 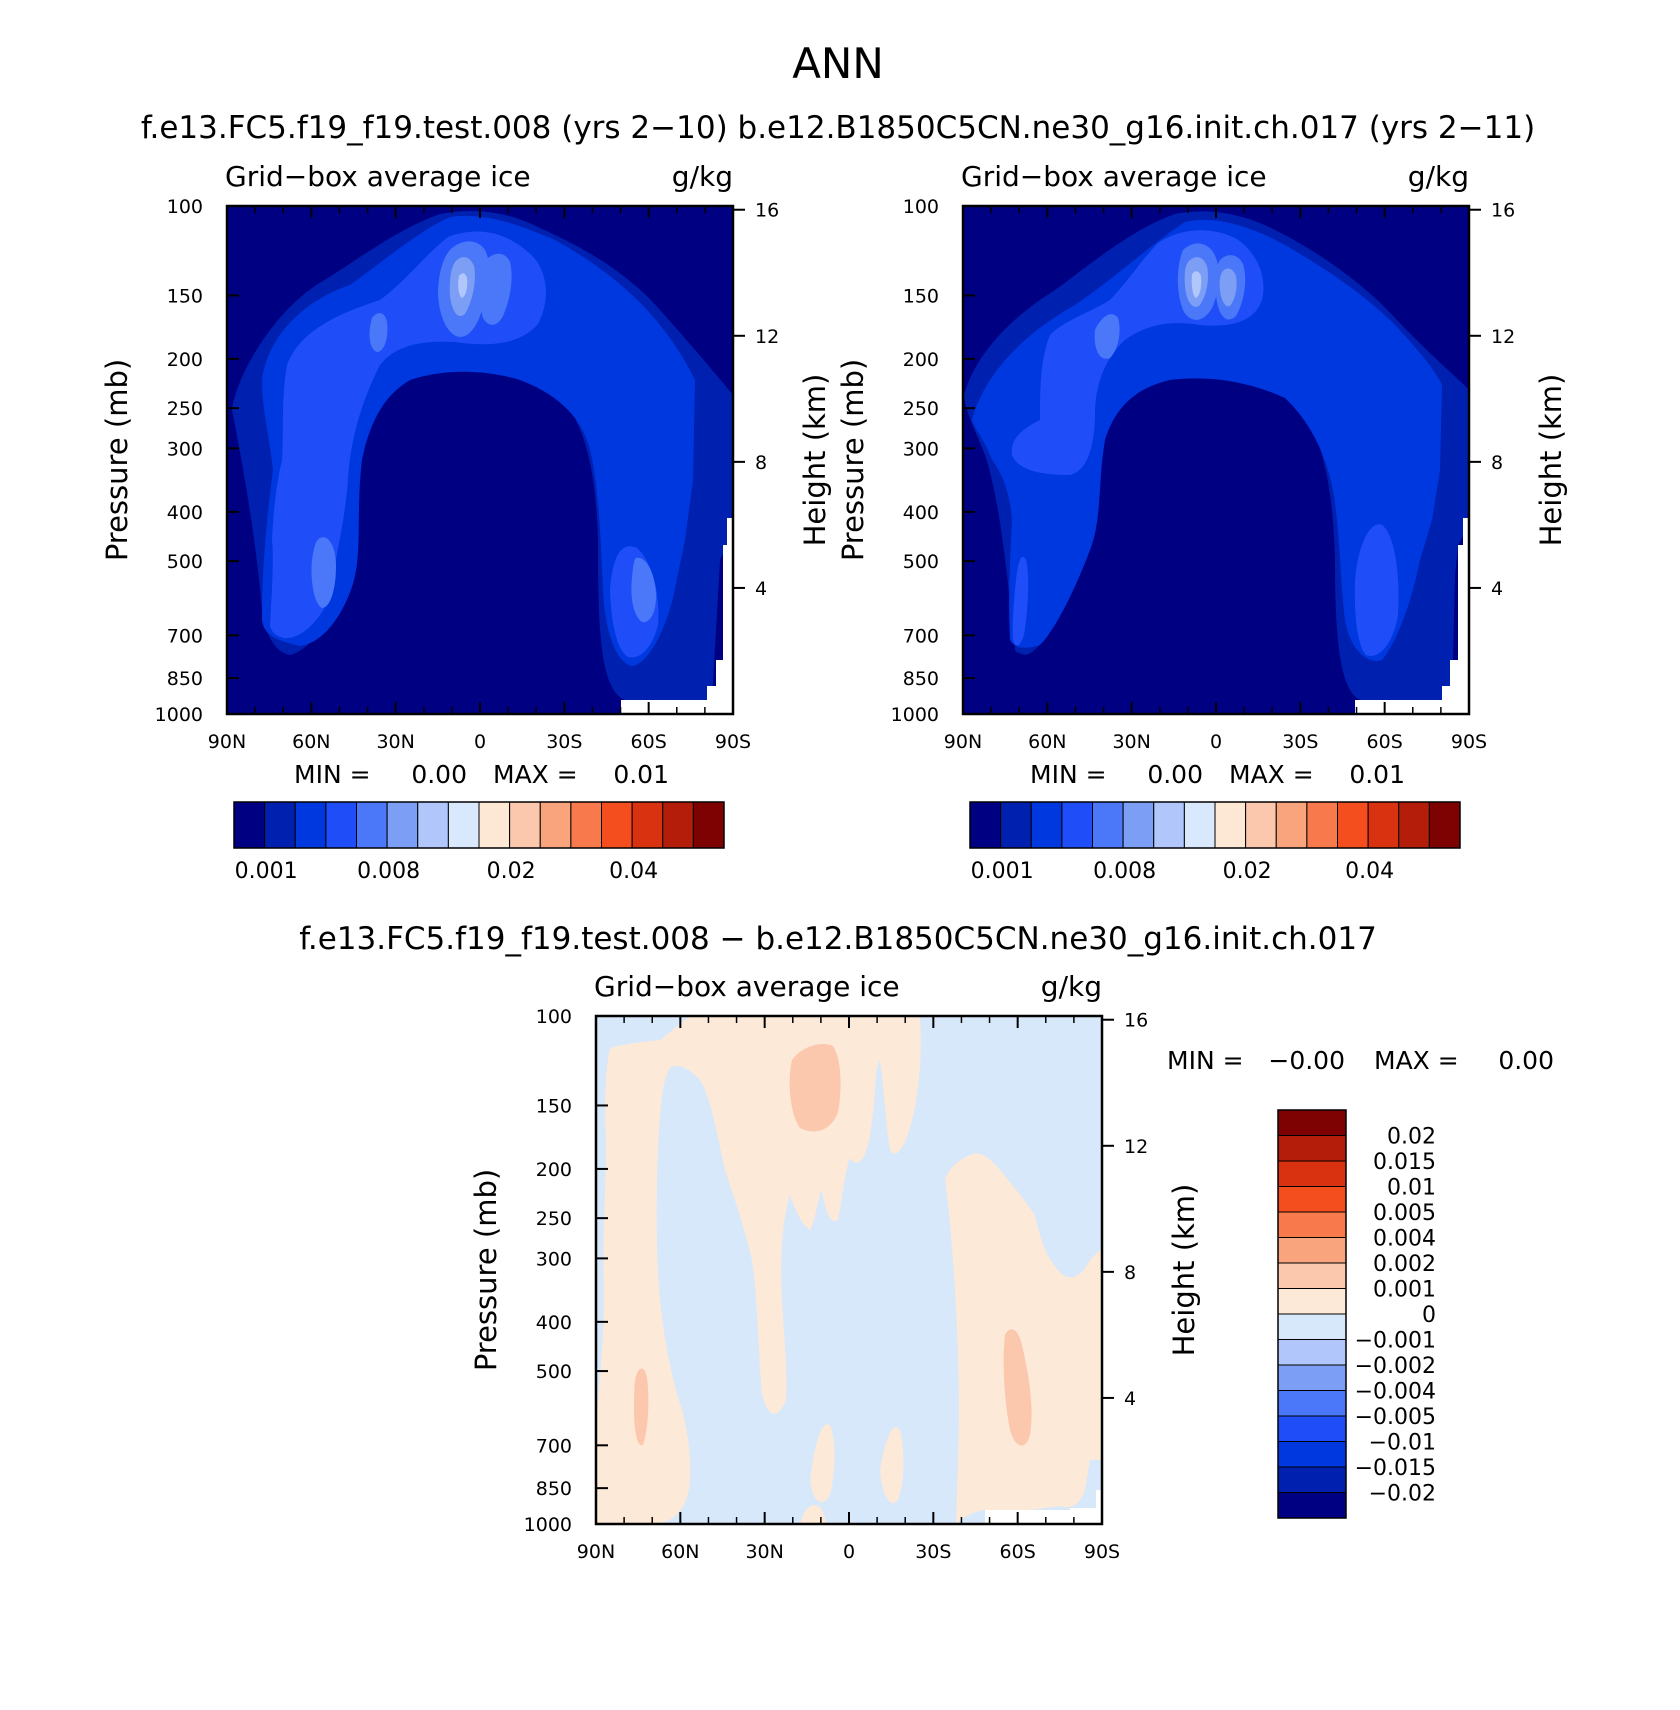 What do you see at coordinates (1205, 1060) in the screenshot?
I see `min-label: MIN =` at bounding box center [1205, 1060].